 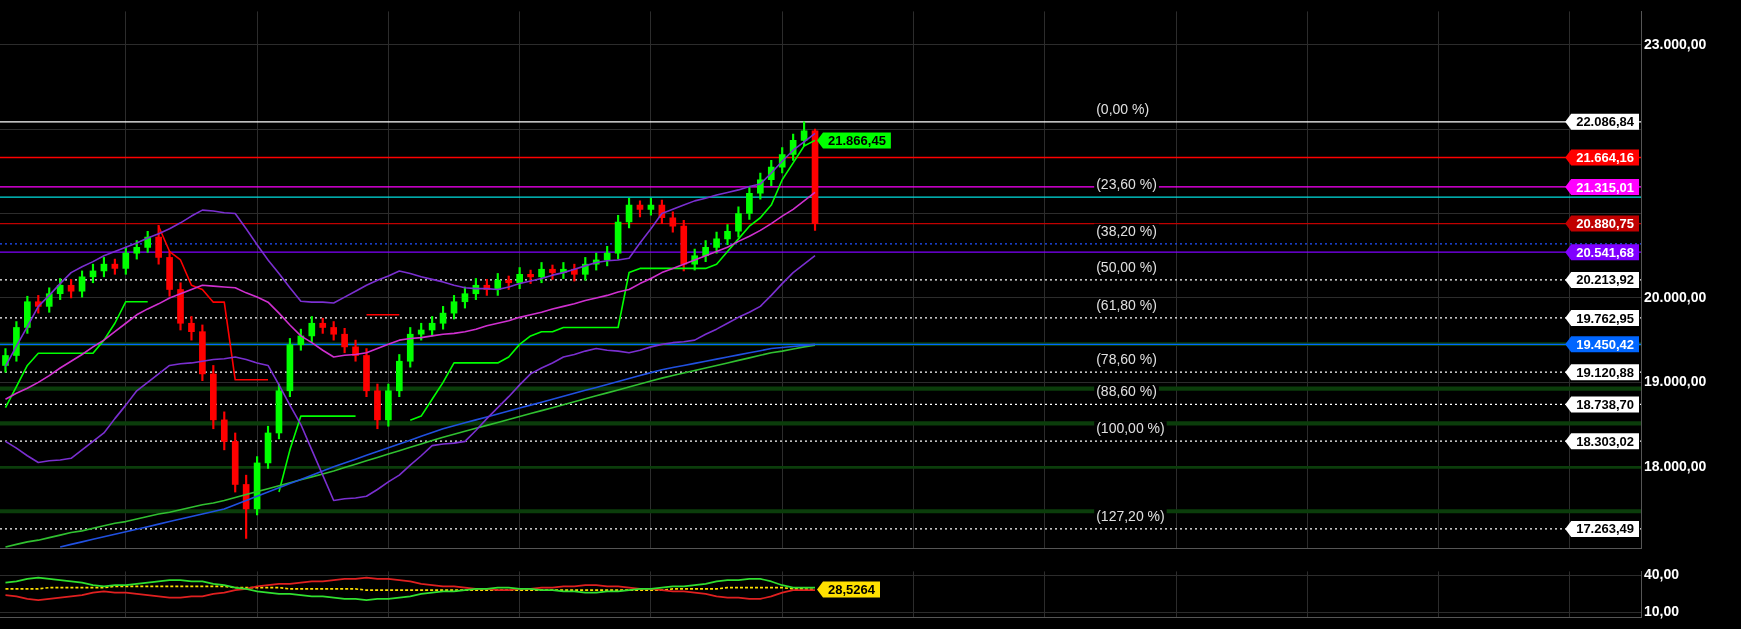 What do you see at coordinates (1605, 344) in the screenshot?
I see `ref-line-label: 19.450,42` at bounding box center [1605, 344].